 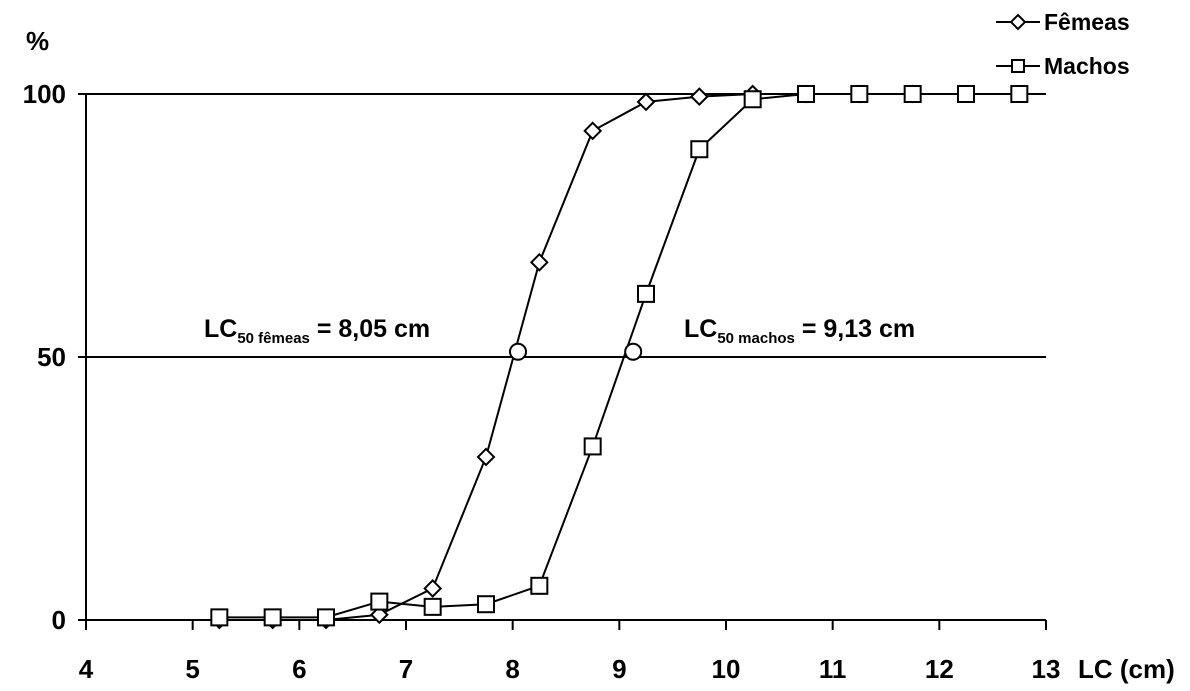 I want to click on x-tick-label-10: 10, so click(x=726, y=669).